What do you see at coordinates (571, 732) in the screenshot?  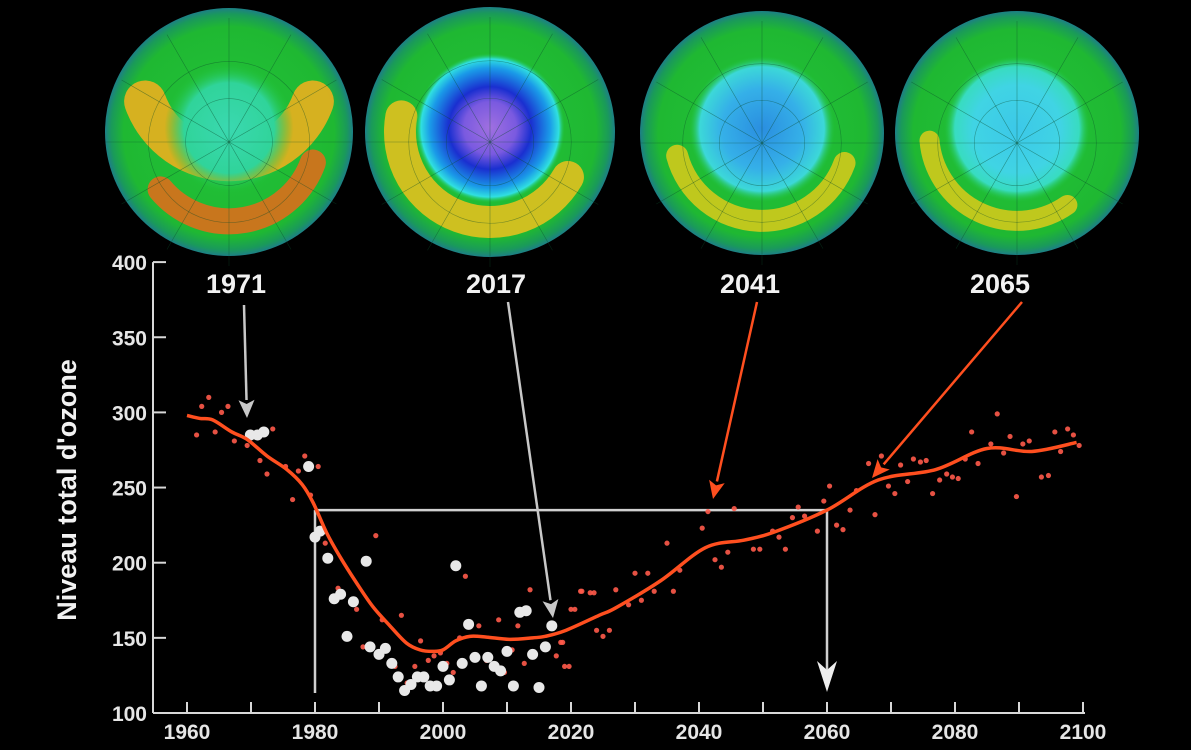 I see `x-tick-label: 2020` at bounding box center [571, 732].